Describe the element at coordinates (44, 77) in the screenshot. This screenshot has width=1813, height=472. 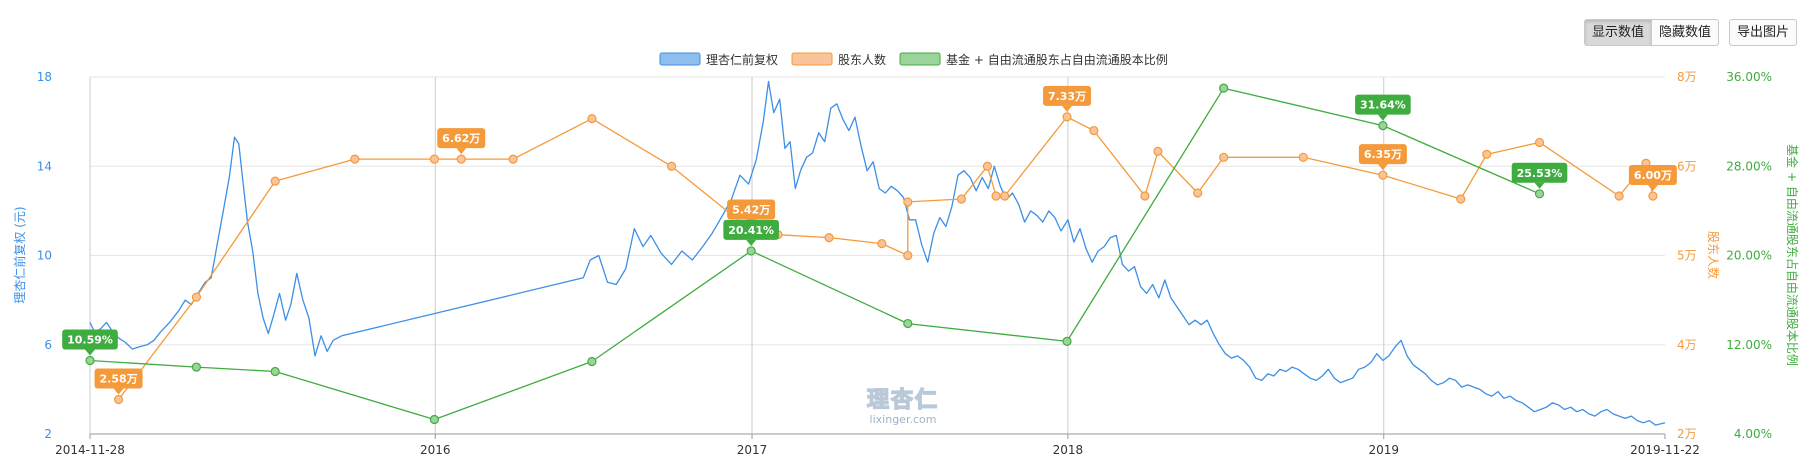
I see `y-left-tick-label: 18` at that location.